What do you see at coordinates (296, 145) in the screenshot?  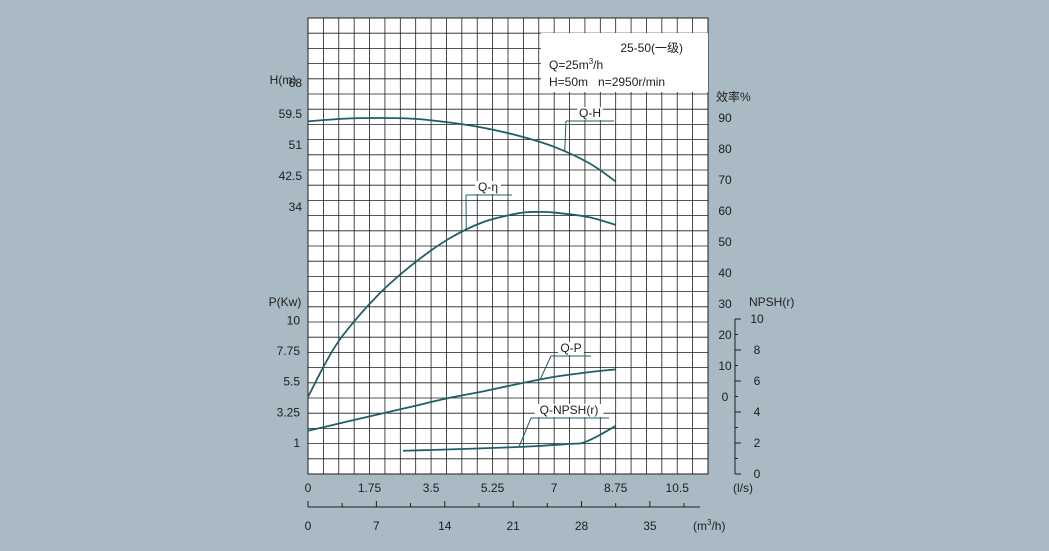 I see `head-tick-label: 51` at bounding box center [296, 145].